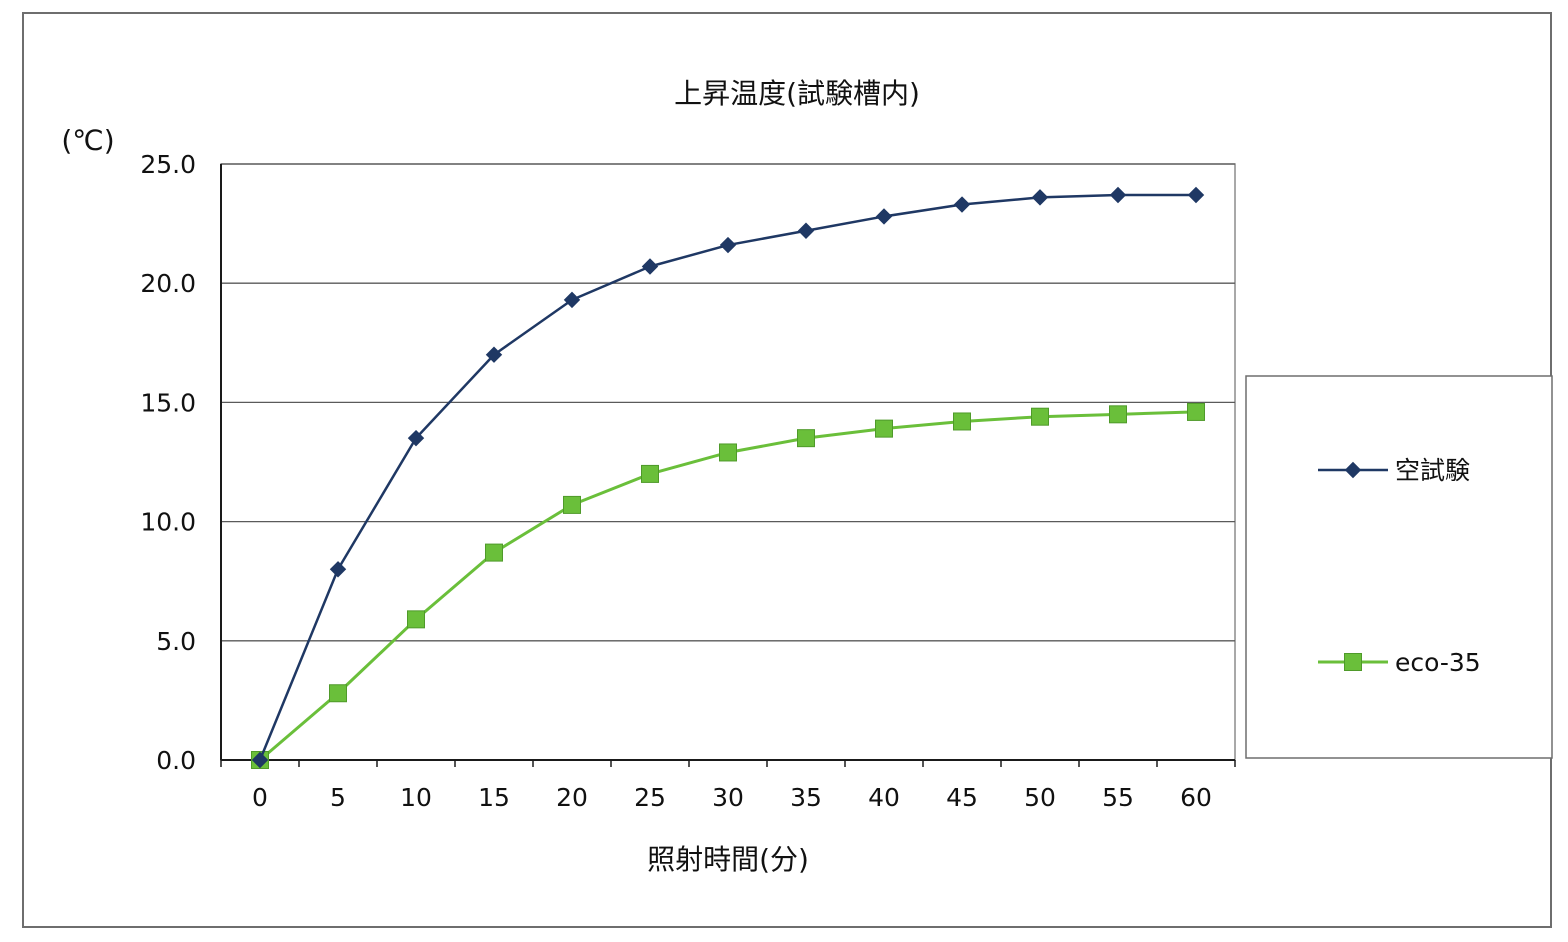  Describe the element at coordinates (176, 641) in the screenshot. I see `y-tick-label: 5.0` at that location.